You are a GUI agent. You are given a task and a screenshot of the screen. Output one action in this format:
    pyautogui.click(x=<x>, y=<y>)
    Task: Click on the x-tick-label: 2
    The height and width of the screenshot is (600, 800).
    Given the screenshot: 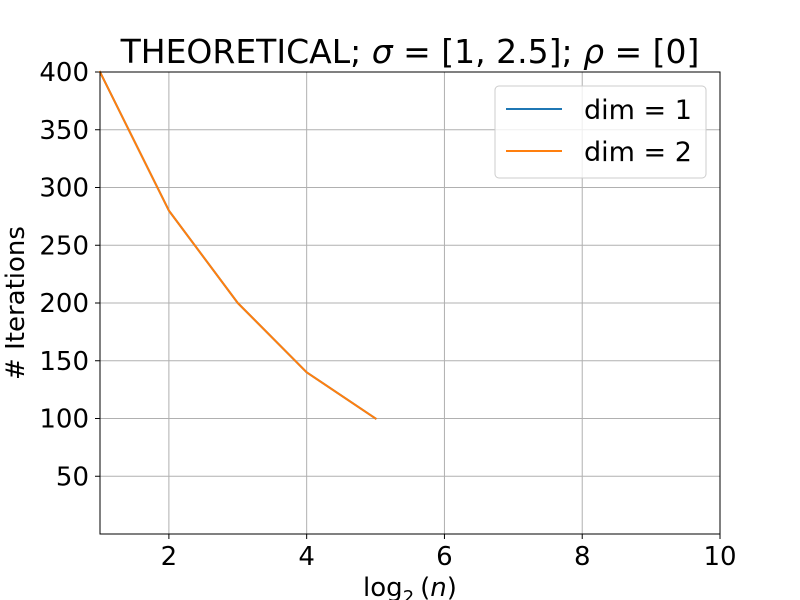 What is the action you would take?
    pyautogui.click(x=169, y=557)
    